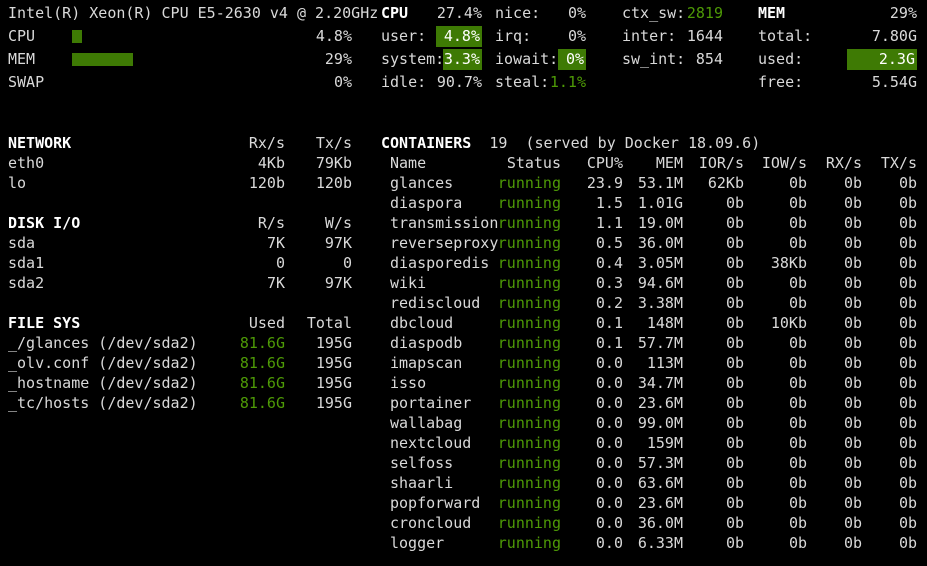 This screenshot has width=927, height=566. I want to click on container-rows-cell: portainer, so click(431, 403).